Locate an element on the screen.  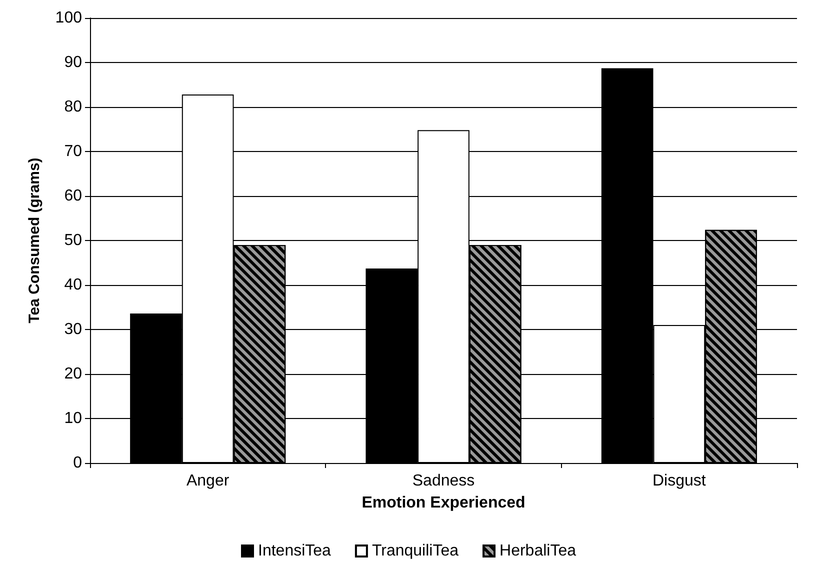
x-tick-label: Sadness is located at coordinates (443, 481).